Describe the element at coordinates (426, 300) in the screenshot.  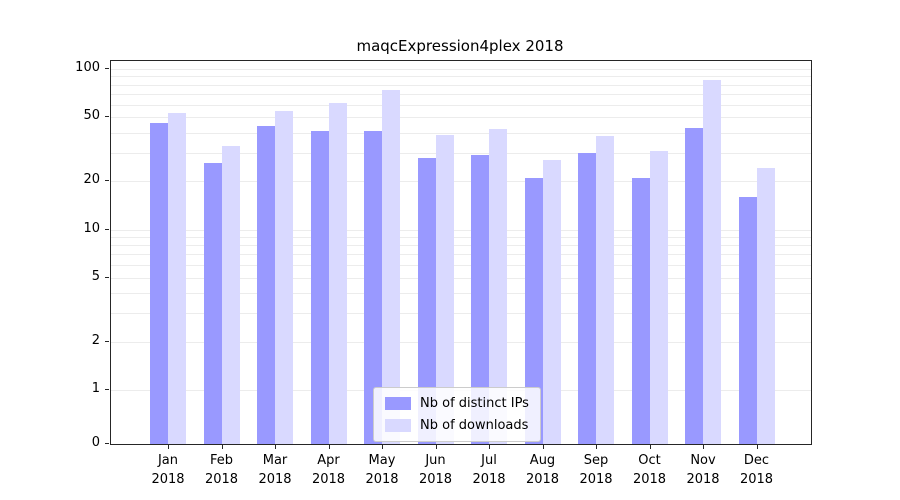
I see `bar-jun-distinct-ips` at that location.